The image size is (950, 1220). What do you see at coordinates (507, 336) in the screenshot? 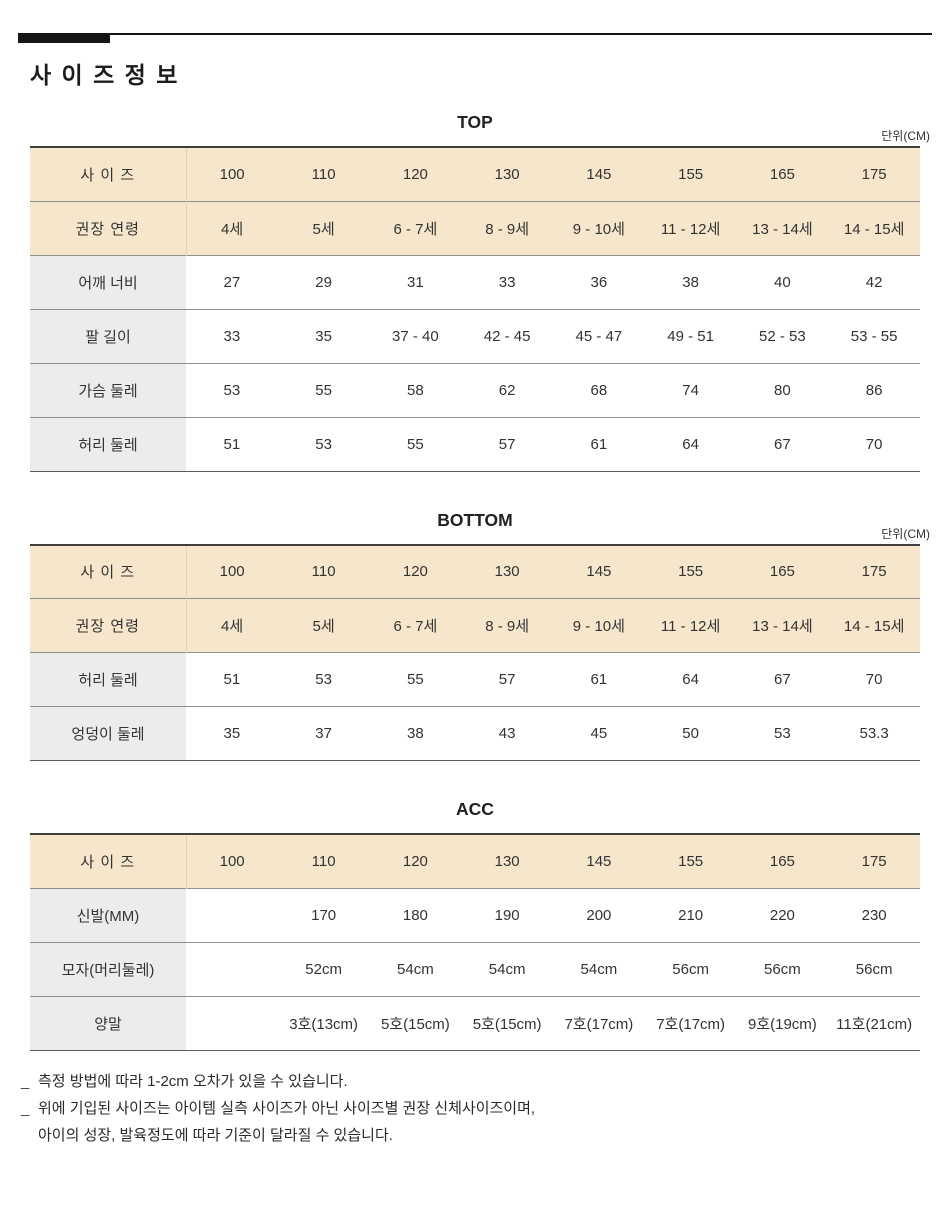
I see `table-cell: 42 - 45` at bounding box center [507, 336].